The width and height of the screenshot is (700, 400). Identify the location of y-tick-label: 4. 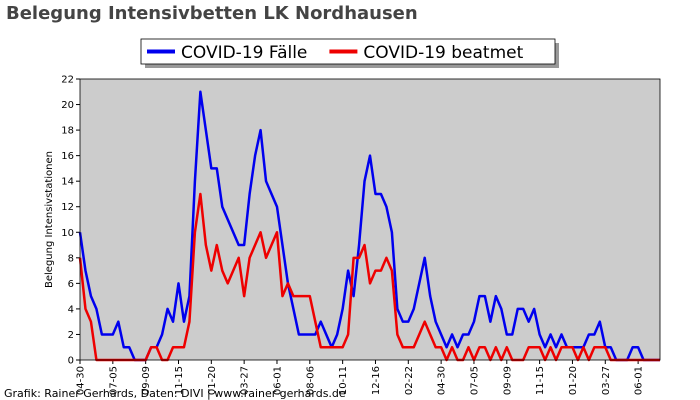
(71, 309).